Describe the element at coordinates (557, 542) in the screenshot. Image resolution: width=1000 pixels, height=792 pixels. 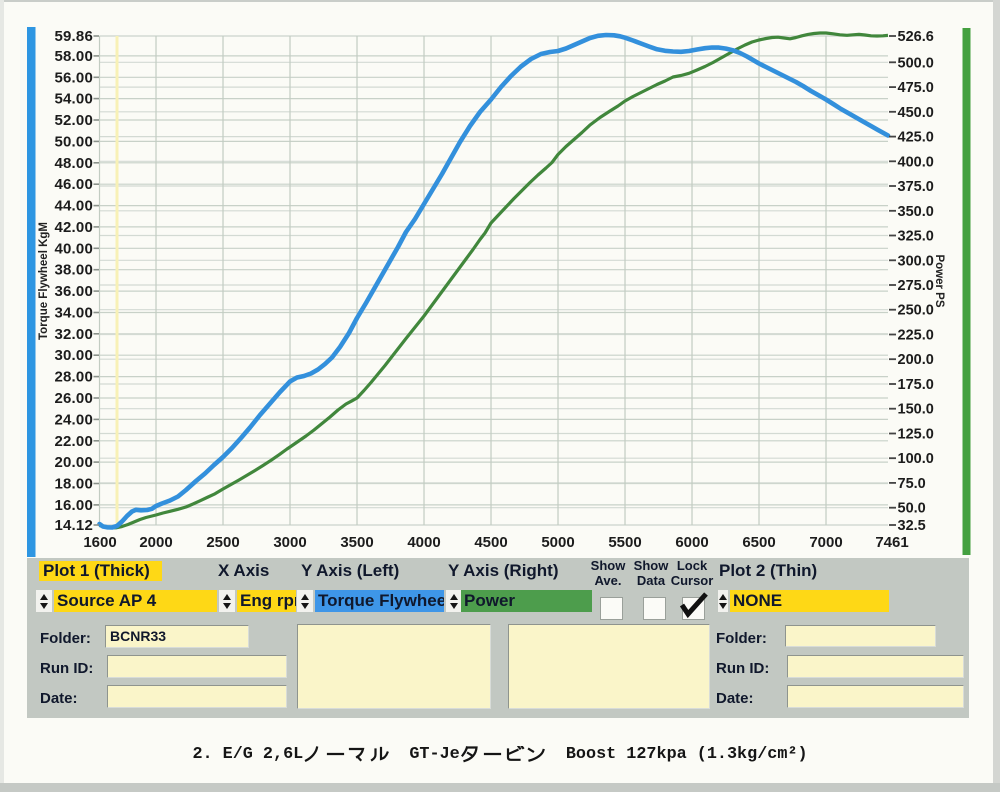
I see `svg-text: 5000` at that location.